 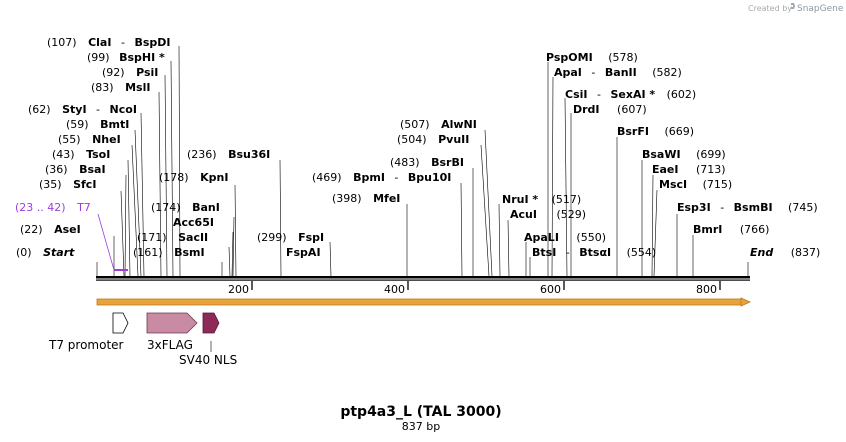 What do you see at coordinates (486, 285) in the screenshot?
I see `ruler-ticks` at bounding box center [486, 285].